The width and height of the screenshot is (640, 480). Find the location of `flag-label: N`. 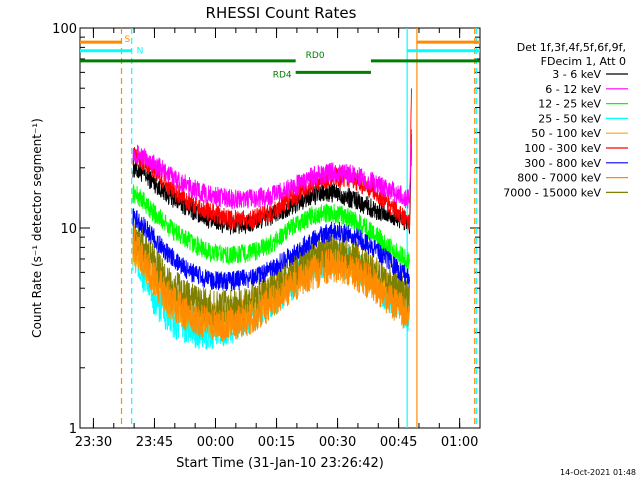

flag-label: N is located at coordinates (140, 52).